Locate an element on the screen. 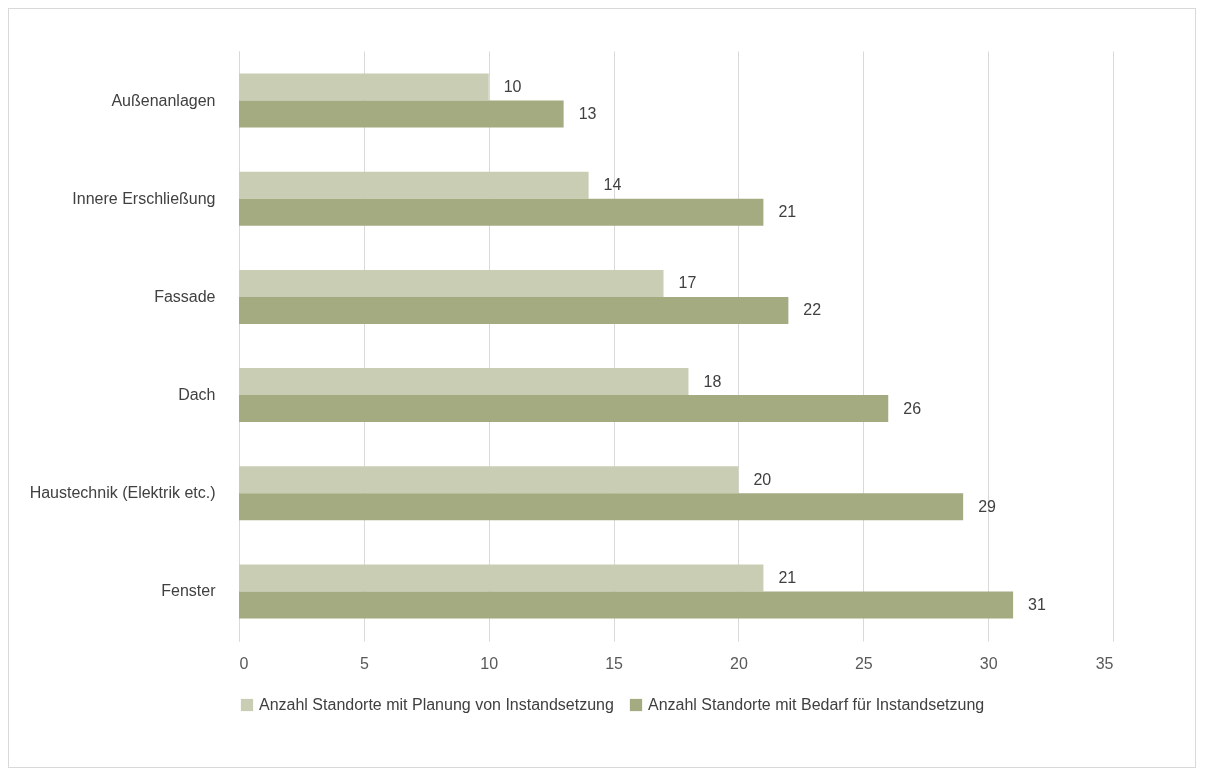 The width and height of the screenshot is (1205, 778). y-tick-label: Fenster is located at coordinates (189, 591).